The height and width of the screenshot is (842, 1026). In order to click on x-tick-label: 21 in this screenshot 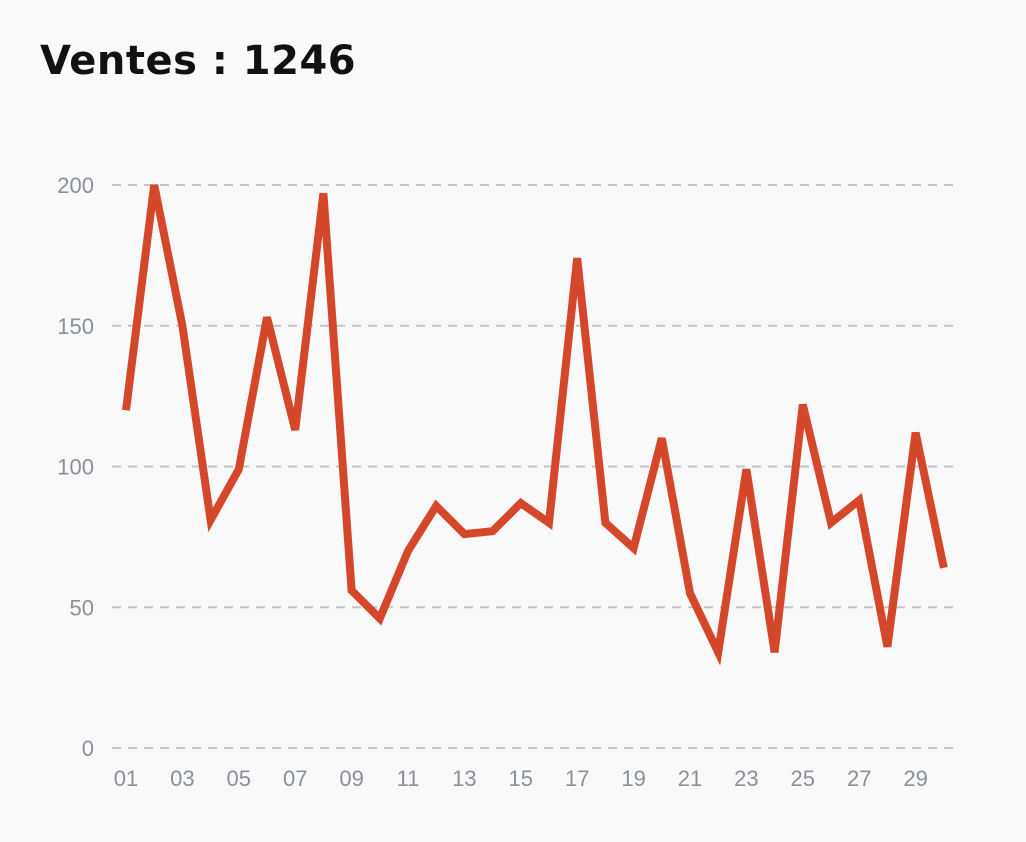, I will do `click(690, 778)`.